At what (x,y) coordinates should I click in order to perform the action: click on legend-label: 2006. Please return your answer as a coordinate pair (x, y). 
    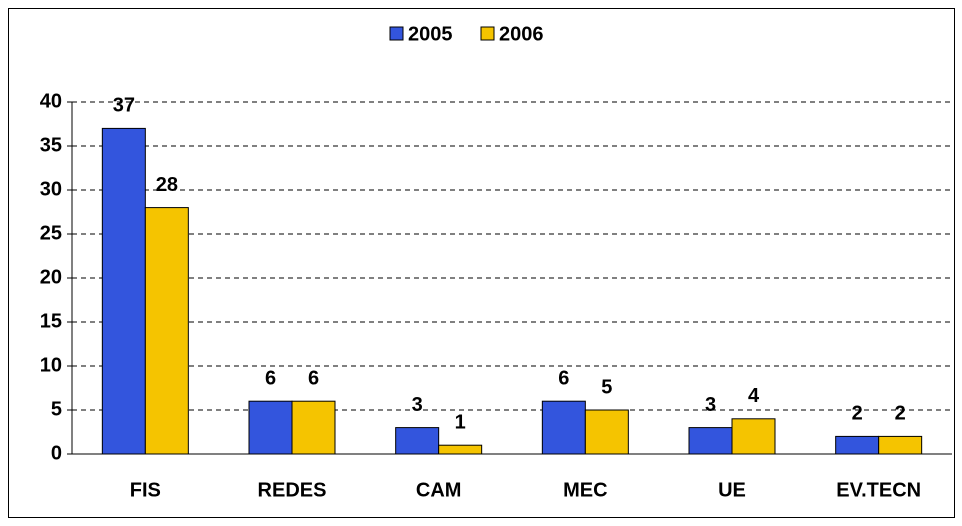
    Looking at the image, I should click on (521, 34).